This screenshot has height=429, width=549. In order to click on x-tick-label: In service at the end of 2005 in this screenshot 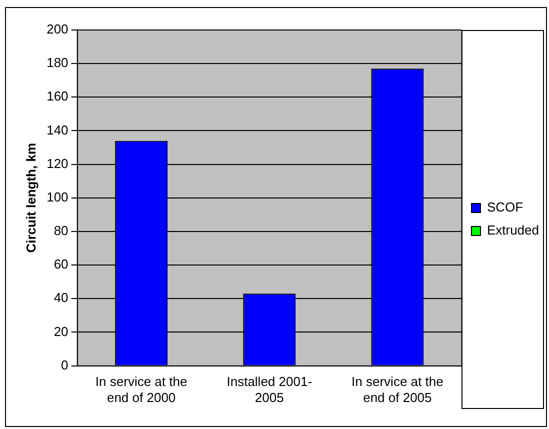, I will do `click(398, 389)`.